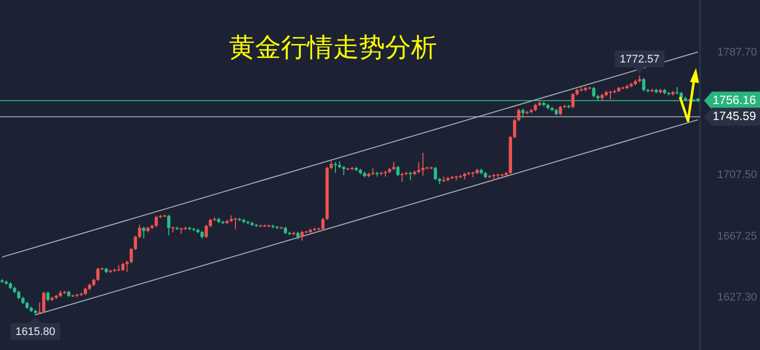 Image resolution: width=760 pixels, height=350 pixels. What do you see at coordinates (734, 115) in the screenshot?
I see `ref-line-label: 1745.59` at bounding box center [734, 115].